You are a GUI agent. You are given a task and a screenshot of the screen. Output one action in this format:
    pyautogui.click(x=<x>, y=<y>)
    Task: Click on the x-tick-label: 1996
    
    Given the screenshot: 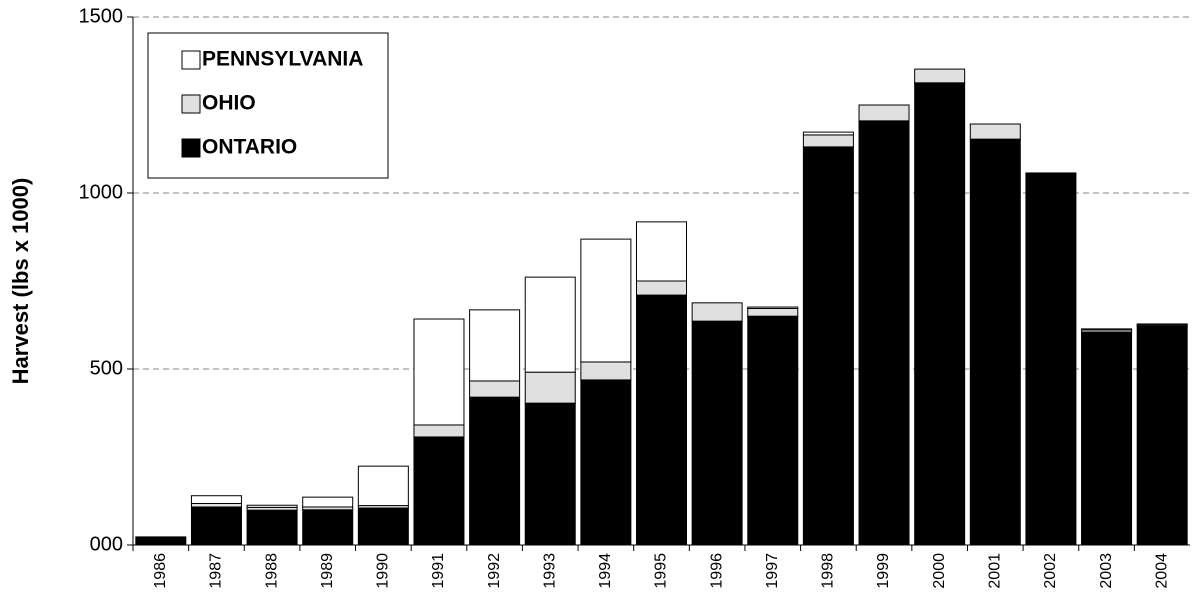 What is the action you would take?
    pyautogui.click(x=716, y=571)
    